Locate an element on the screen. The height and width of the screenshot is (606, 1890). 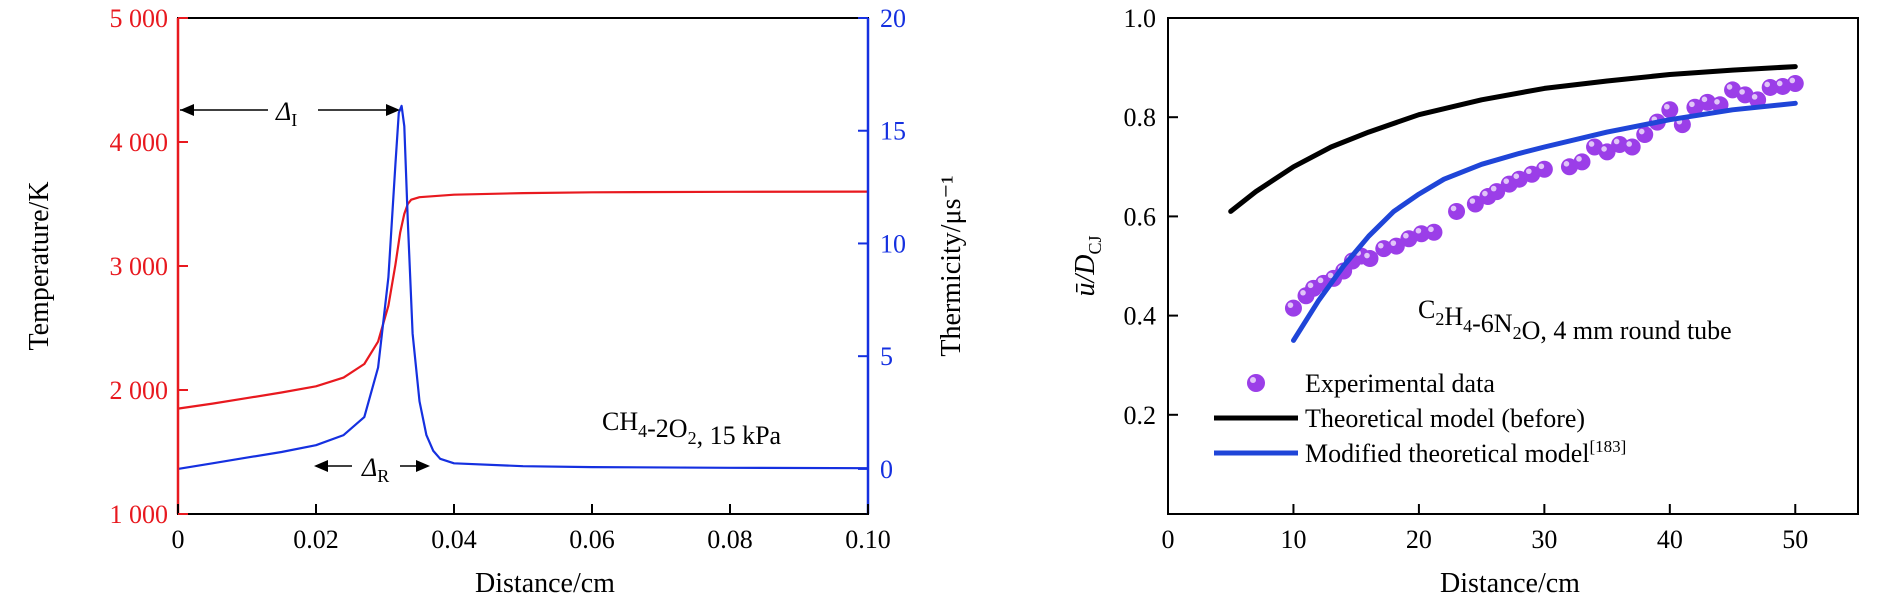
right-chart-y-tick-label: 0.6 is located at coordinates (1140, 216).